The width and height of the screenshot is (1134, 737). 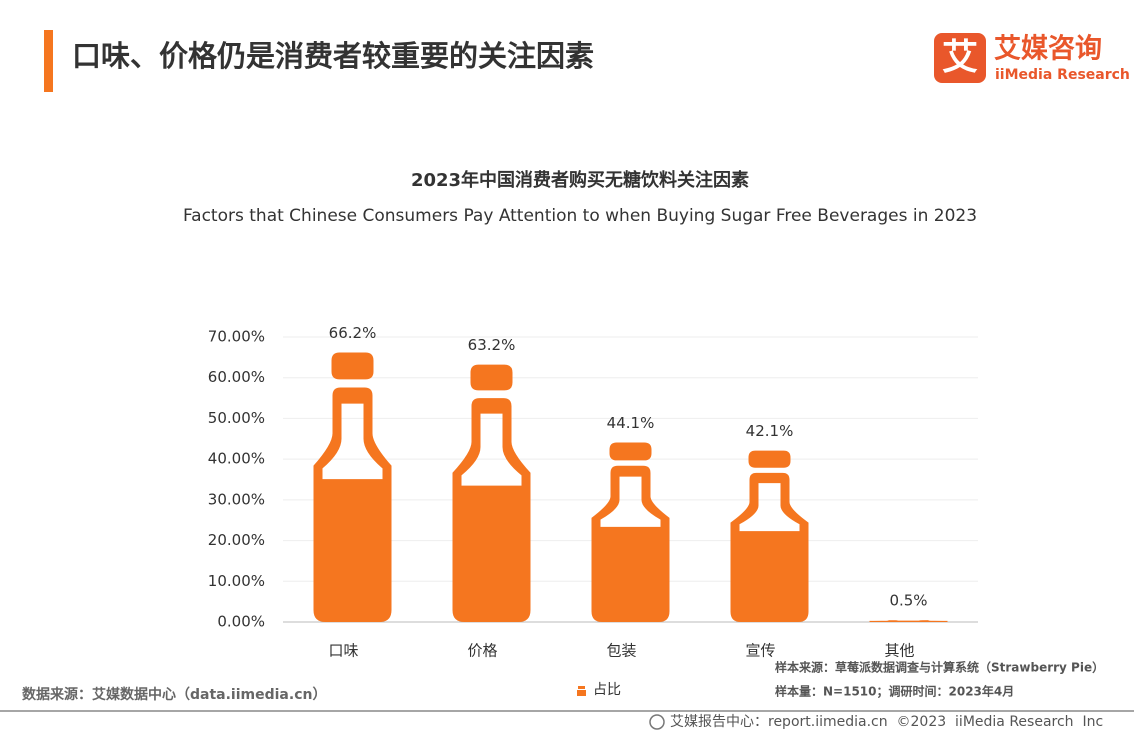 I want to click on legend-label: 占比, so click(x=607, y=690).